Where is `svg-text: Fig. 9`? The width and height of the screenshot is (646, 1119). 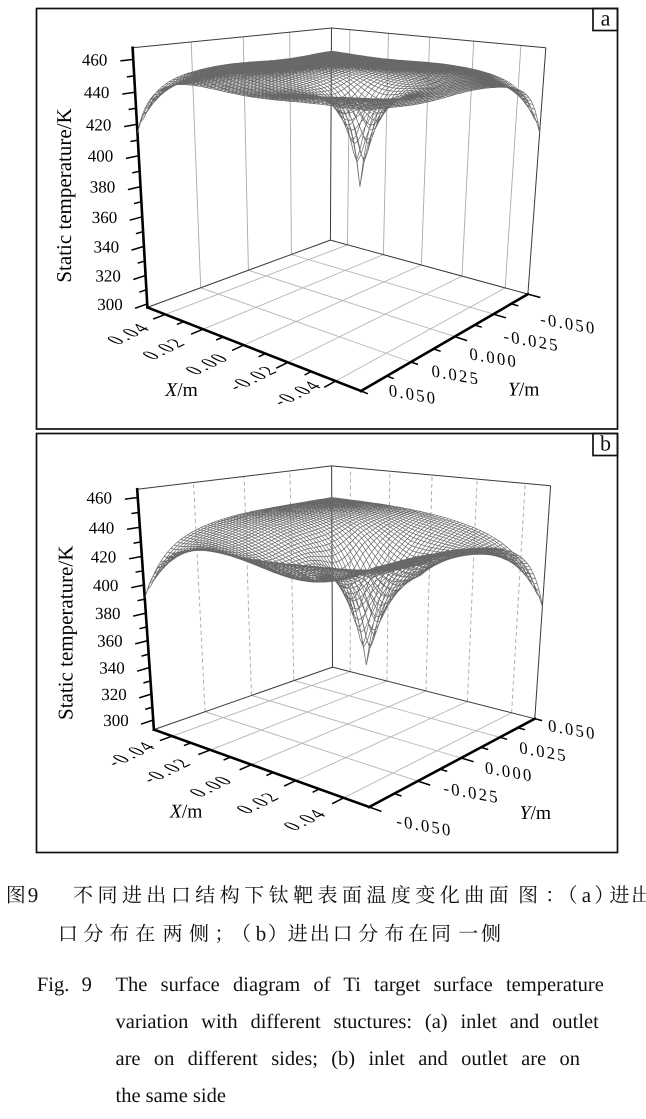 svg-text: Fig. 9 is located at coordinates (64, 985).